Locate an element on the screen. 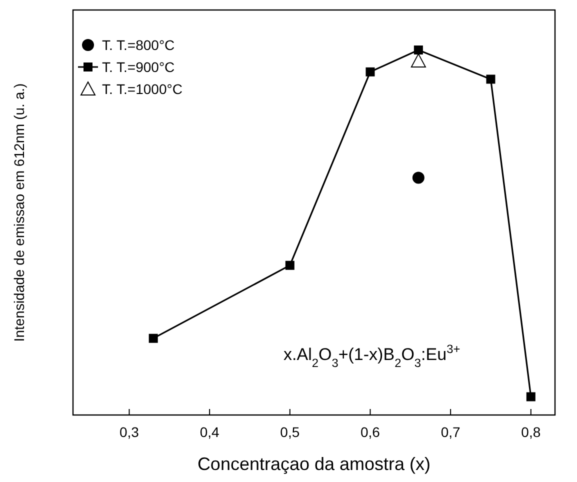 Image resolution: width=577 pixels, height=482 pixels. x-tick-label: 0,5 is located at coordinates (290, 432).